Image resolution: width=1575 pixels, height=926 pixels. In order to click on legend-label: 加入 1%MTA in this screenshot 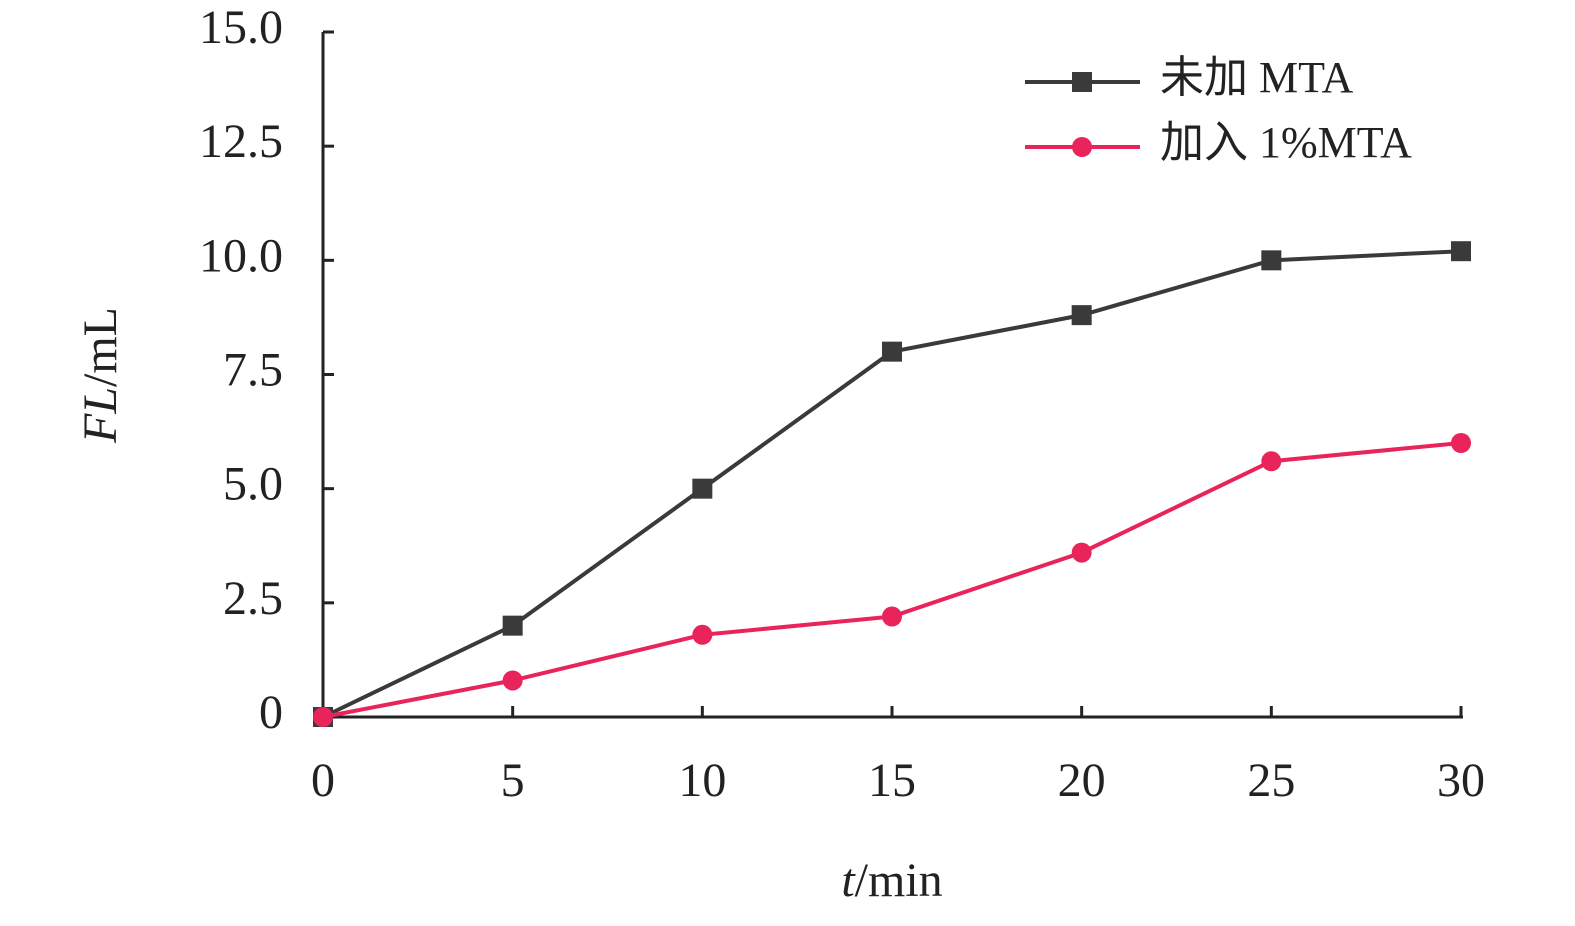, I will do `click(1286, 142)`.